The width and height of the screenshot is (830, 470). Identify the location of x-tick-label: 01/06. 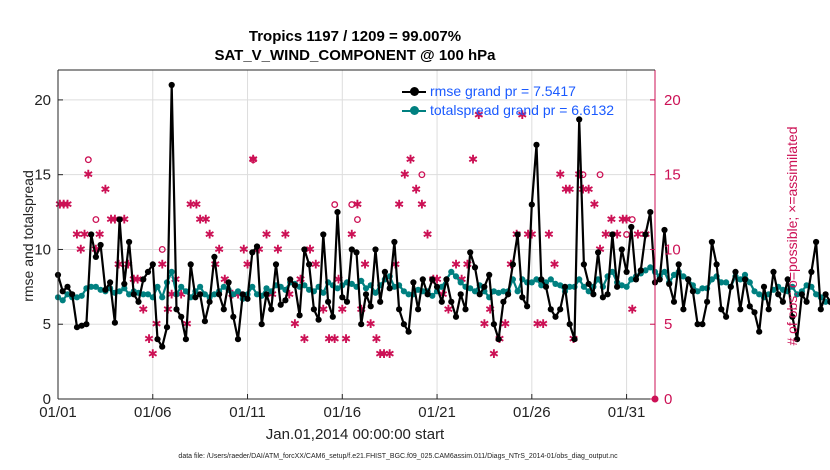
(153, 412).